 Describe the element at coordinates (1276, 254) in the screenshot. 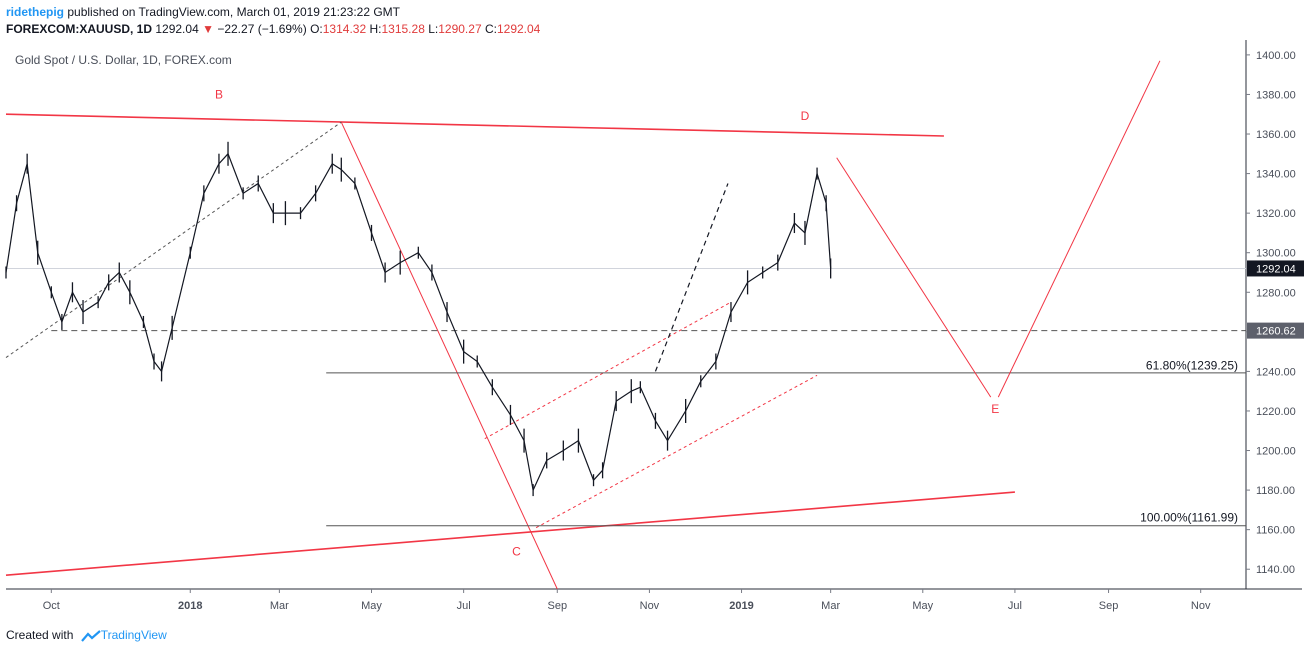

I see `y-tick-label: 1300.00` at that location.